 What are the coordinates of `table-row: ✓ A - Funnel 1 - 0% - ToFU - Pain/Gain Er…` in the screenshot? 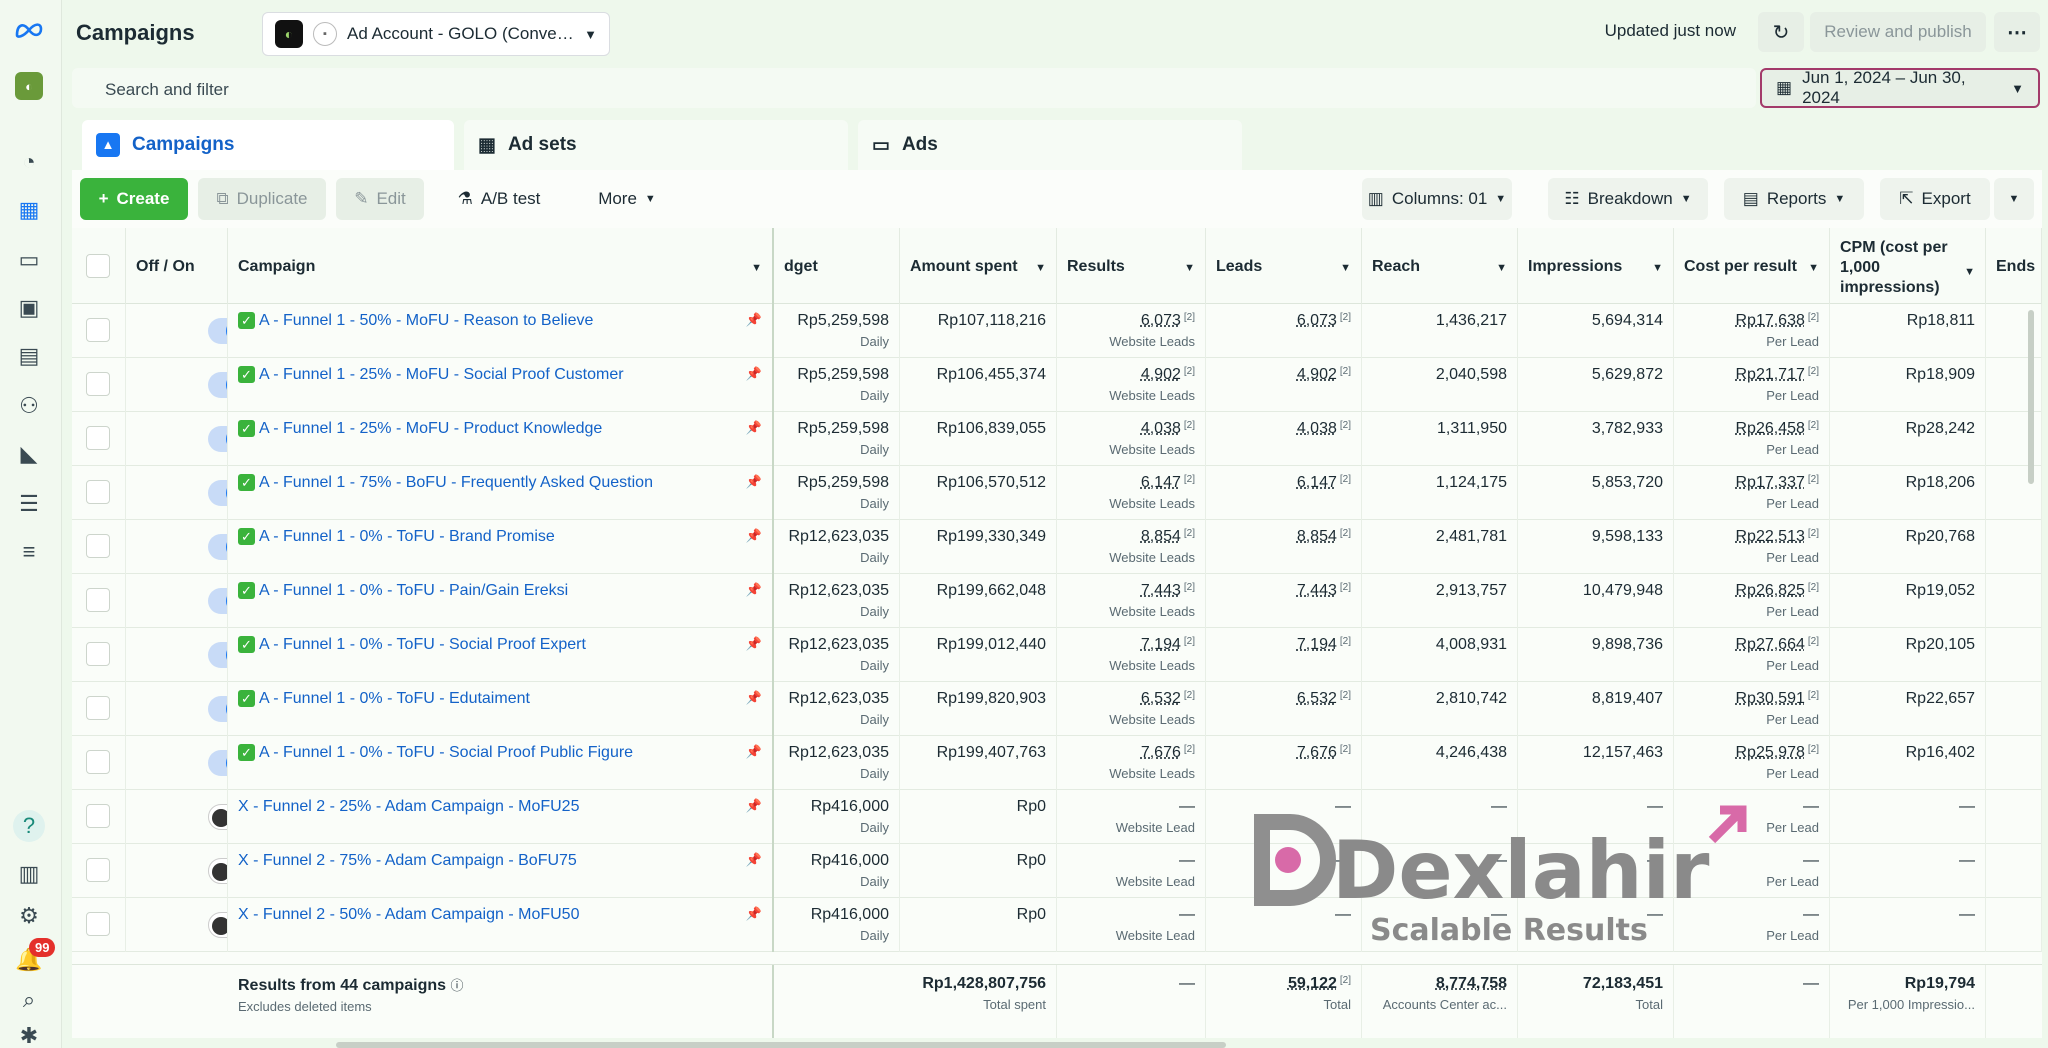 It's located at (1057, 601).